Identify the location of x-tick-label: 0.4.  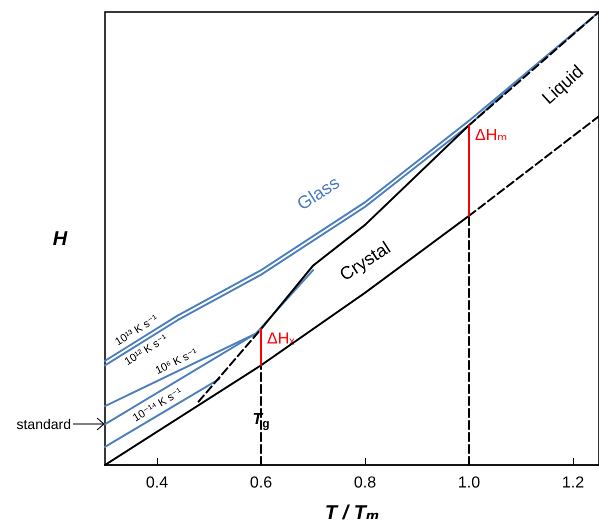
(157, 483).